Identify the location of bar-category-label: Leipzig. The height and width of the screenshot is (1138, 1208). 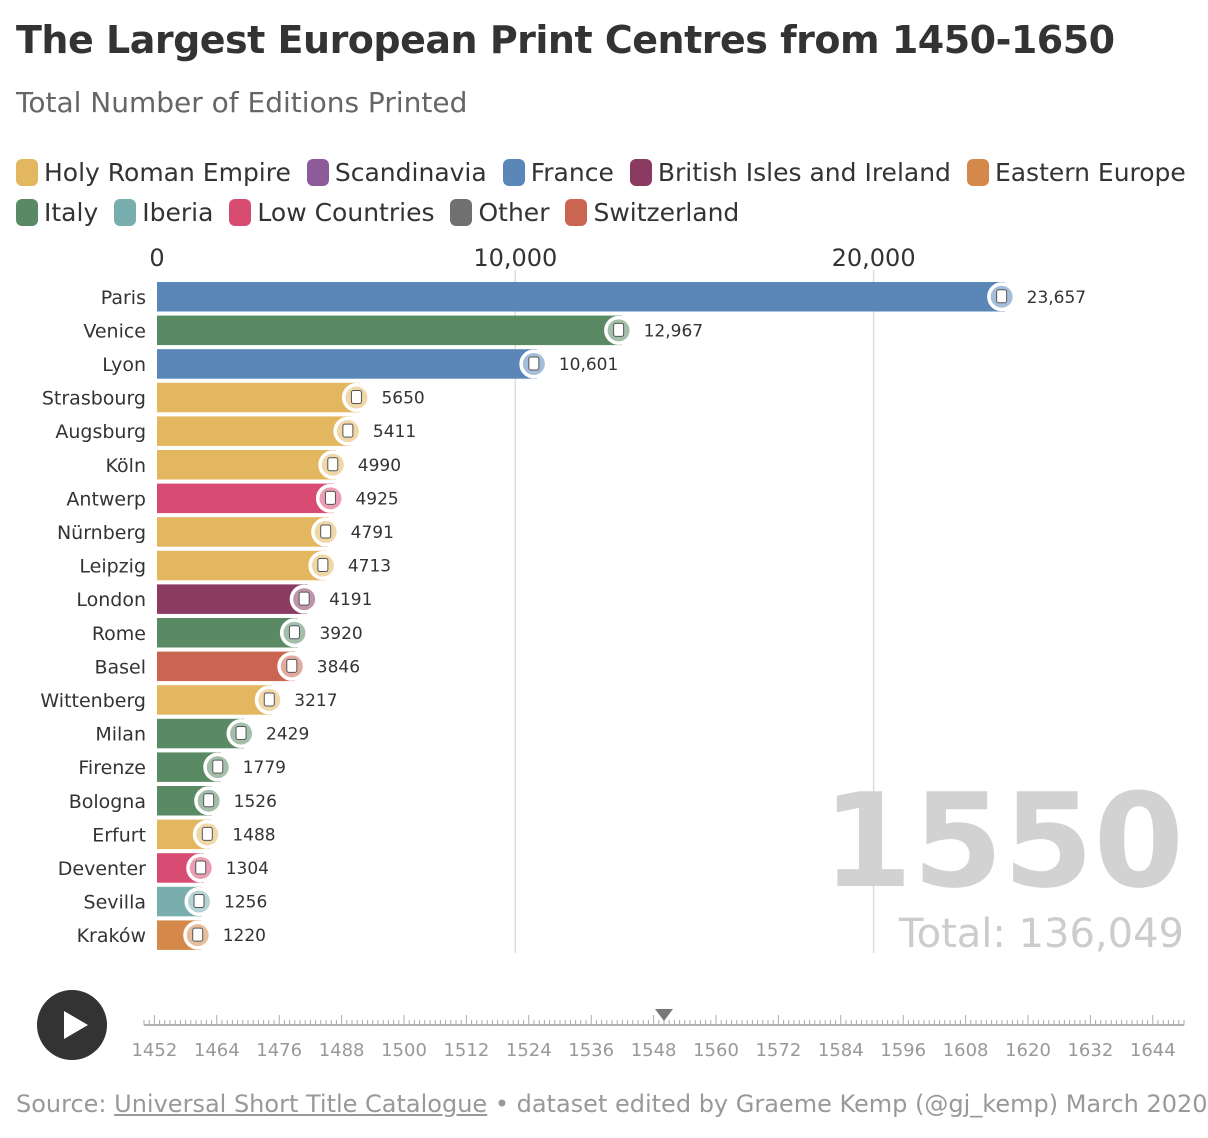
(112, 567).